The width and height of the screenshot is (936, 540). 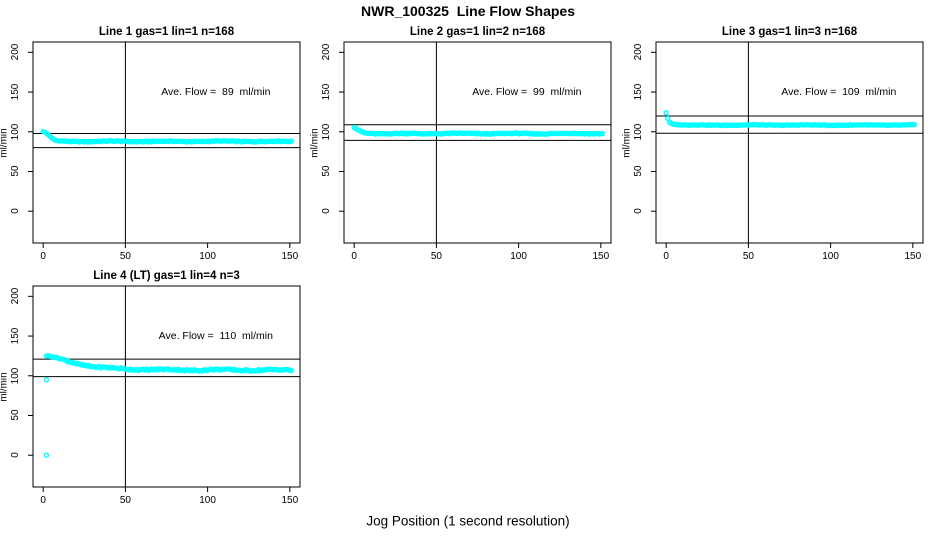 What do you see at coordinates (477, 32) in the screenshot?
I see `panel-title: Line 2 gas=1 lin=2 n=168` at bounding box center [477, 32].